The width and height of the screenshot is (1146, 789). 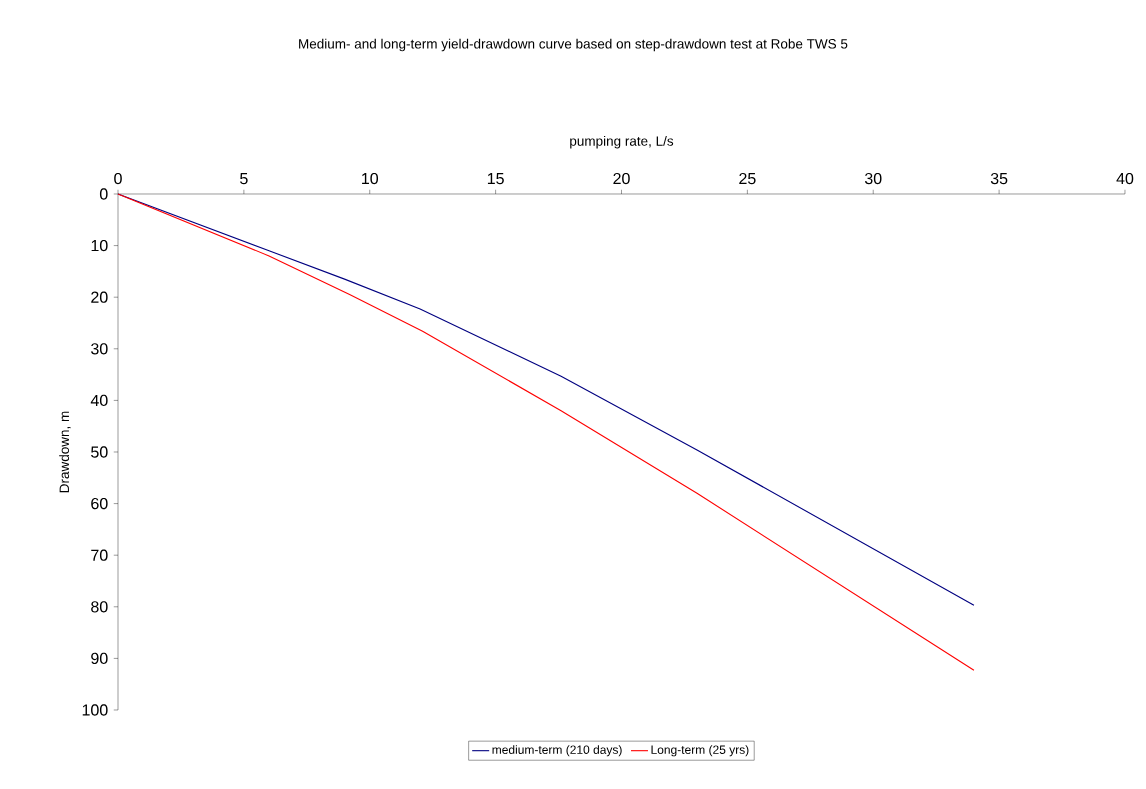 What do you see at coordinates (370, 178) in the screenshot?
I see `x-tick-label: 10` at bounding box center [370, 178].